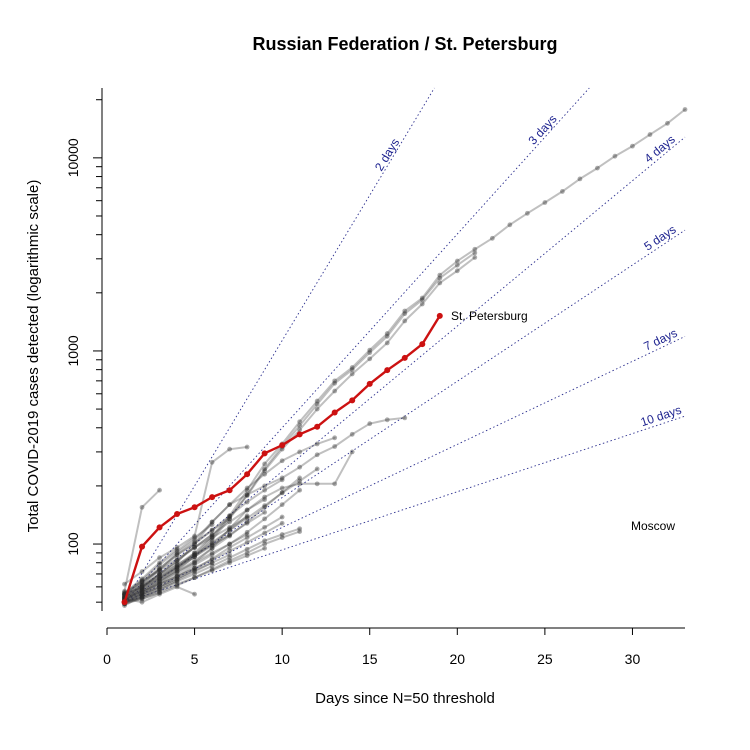 The height and width of the screenshot is (750, 750). Describe the element at coordinates (73, 157) in the screenshot. I see `y-tick-label: 10000` at that location.